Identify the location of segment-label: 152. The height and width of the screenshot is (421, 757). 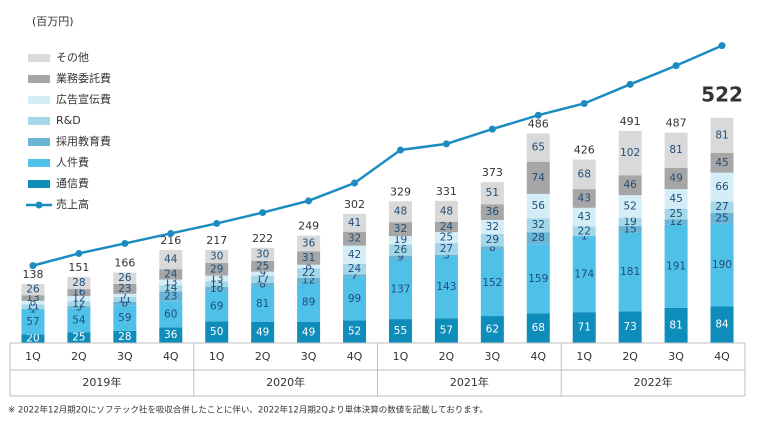
(492, 283).